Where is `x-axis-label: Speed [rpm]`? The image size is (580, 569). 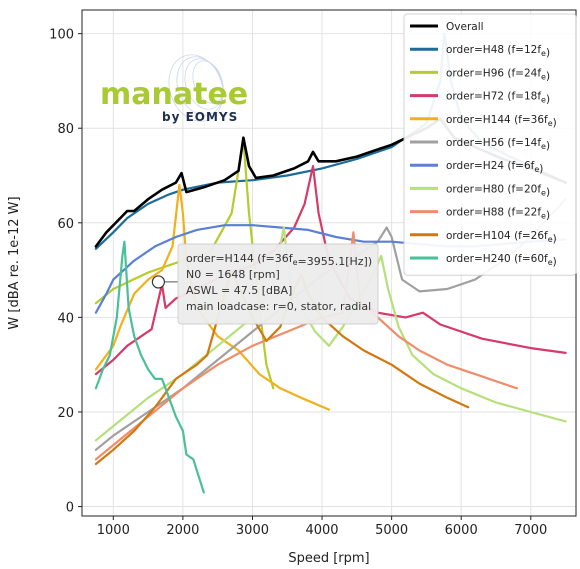
x-axis-label: Speed [rpm] is located at coordinates (328, 558).